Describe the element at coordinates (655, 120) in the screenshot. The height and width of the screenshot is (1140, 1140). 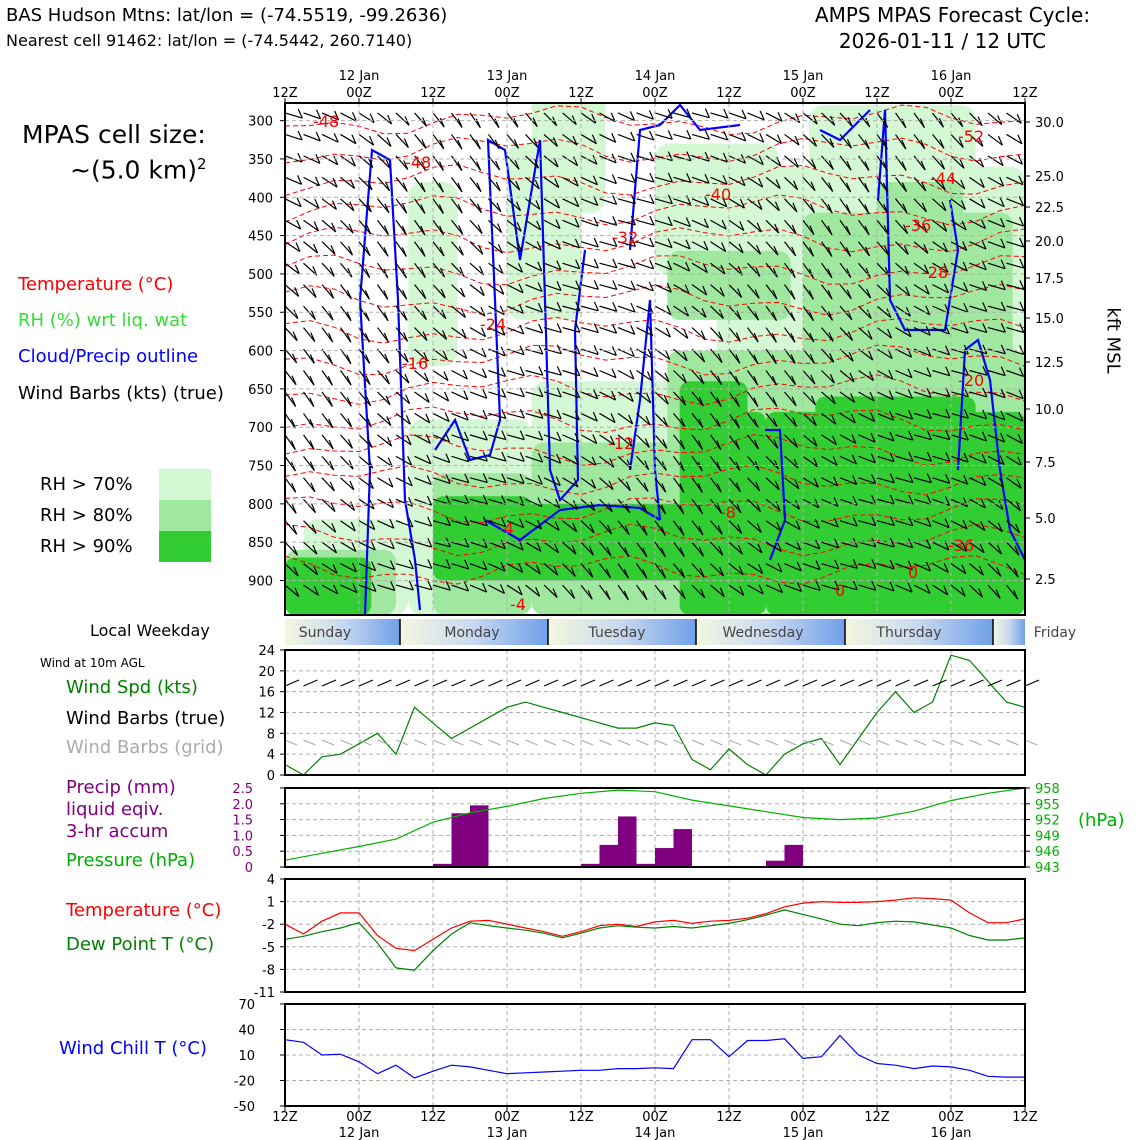
I see `temperature-contour` at that location.